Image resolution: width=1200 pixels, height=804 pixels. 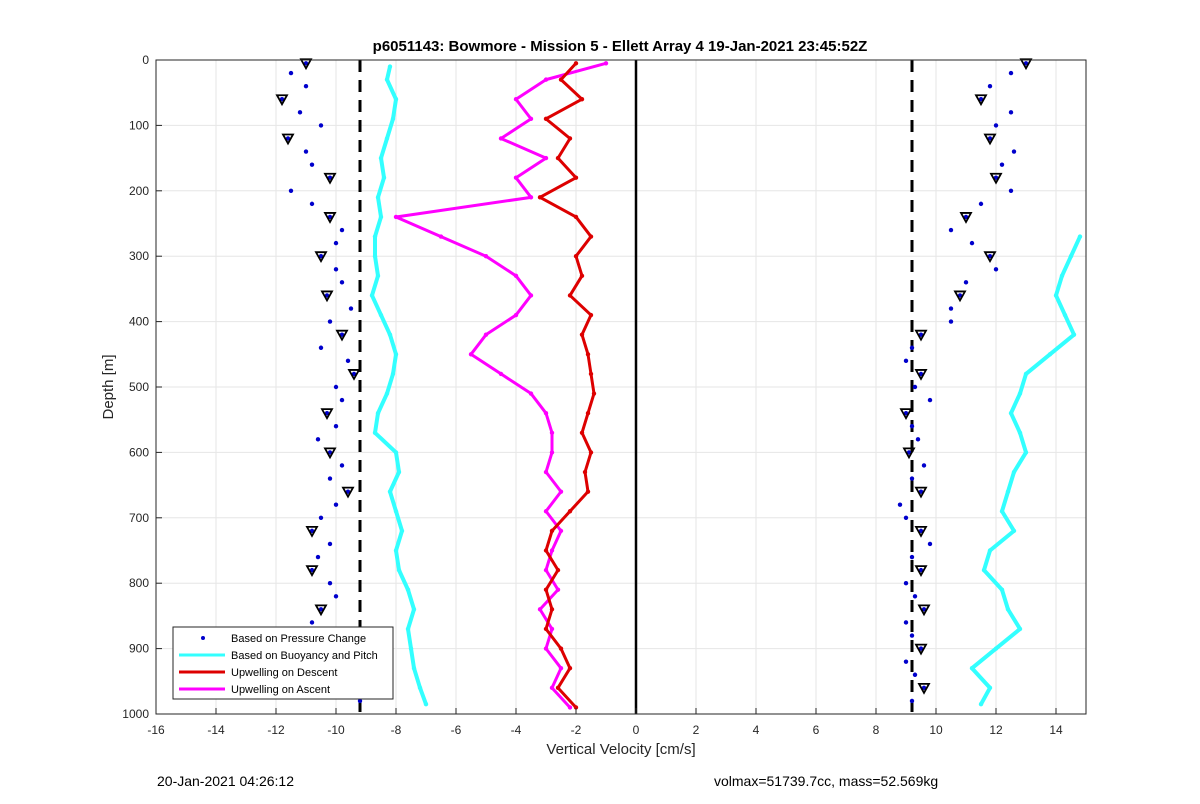 What do you see at coordinates (280, 690) in the screenshot?
I see `legend-entry-label: Upwelling on Ascent` at bounding box center [280, 690].